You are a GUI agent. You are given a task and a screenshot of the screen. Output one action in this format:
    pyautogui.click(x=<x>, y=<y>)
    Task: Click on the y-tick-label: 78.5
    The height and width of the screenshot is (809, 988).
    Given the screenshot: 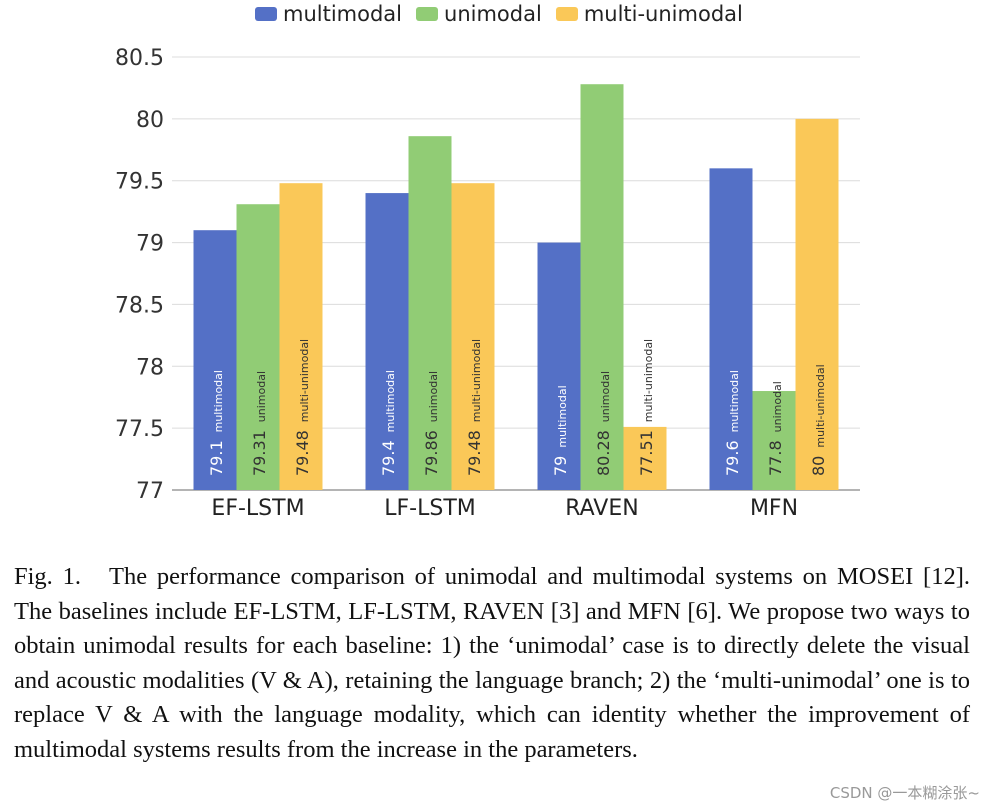 What is the action you would take?
    pyautogui.click(x=139, y=305)
    